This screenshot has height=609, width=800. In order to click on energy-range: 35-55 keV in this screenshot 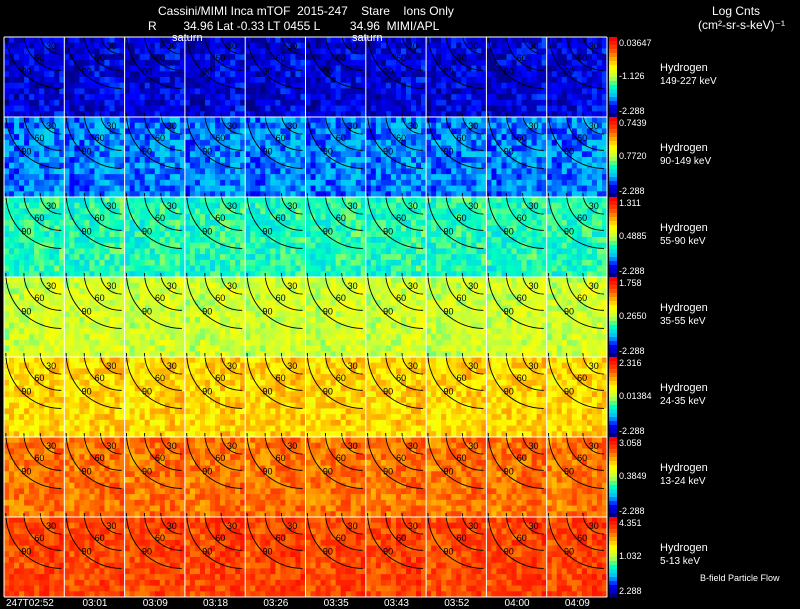, I will do `click(683, 321)`.